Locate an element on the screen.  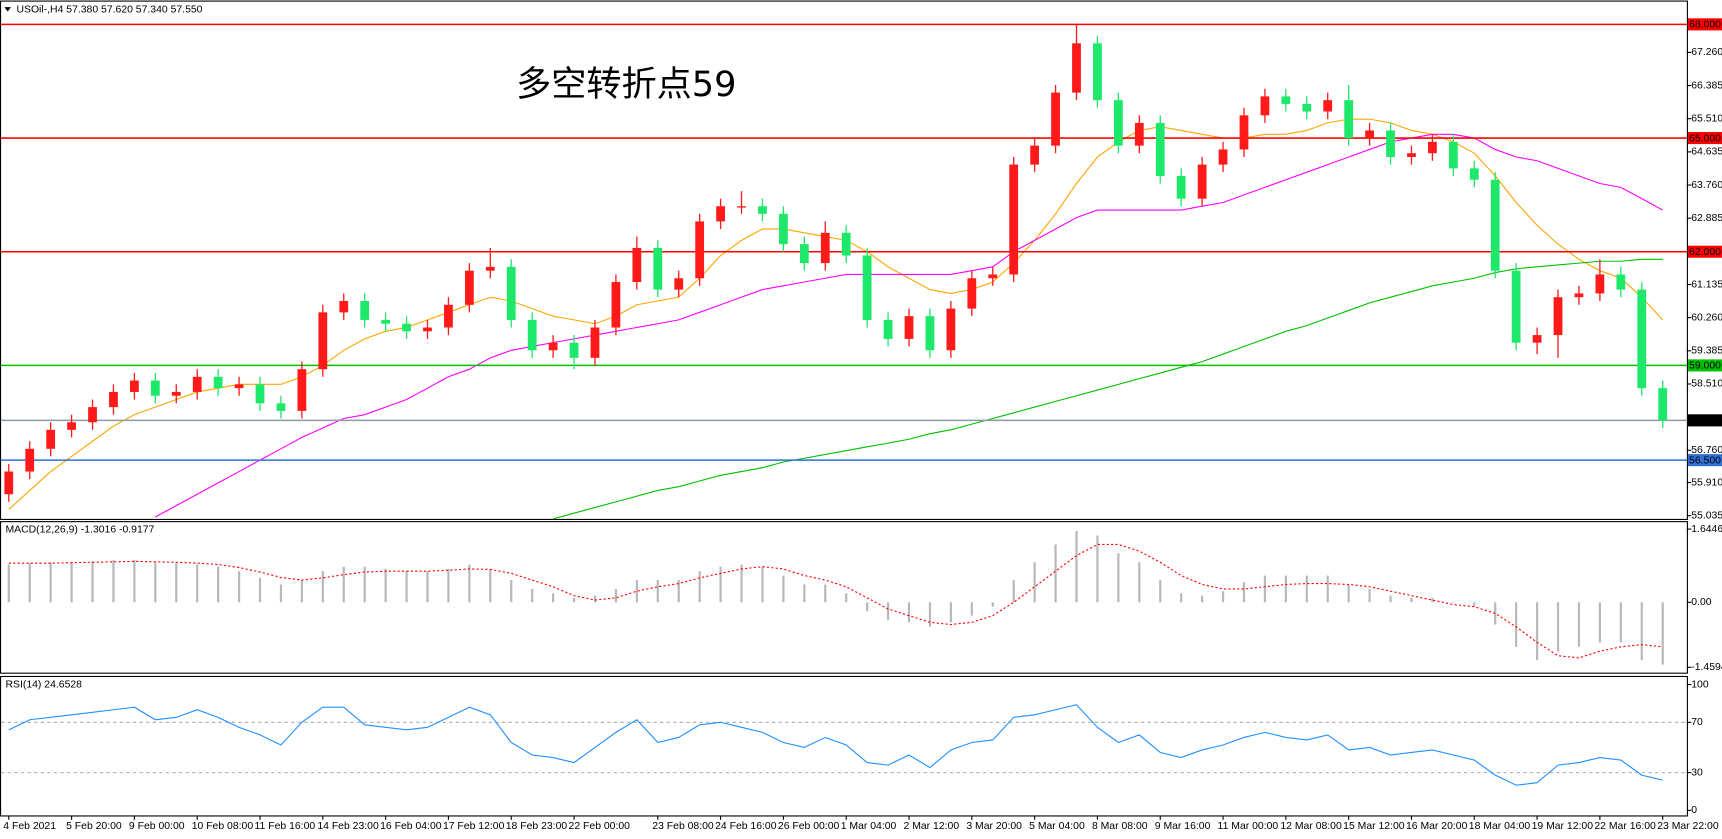
y-tick-label: 1.6446 is located at coordinates (1706, 529).